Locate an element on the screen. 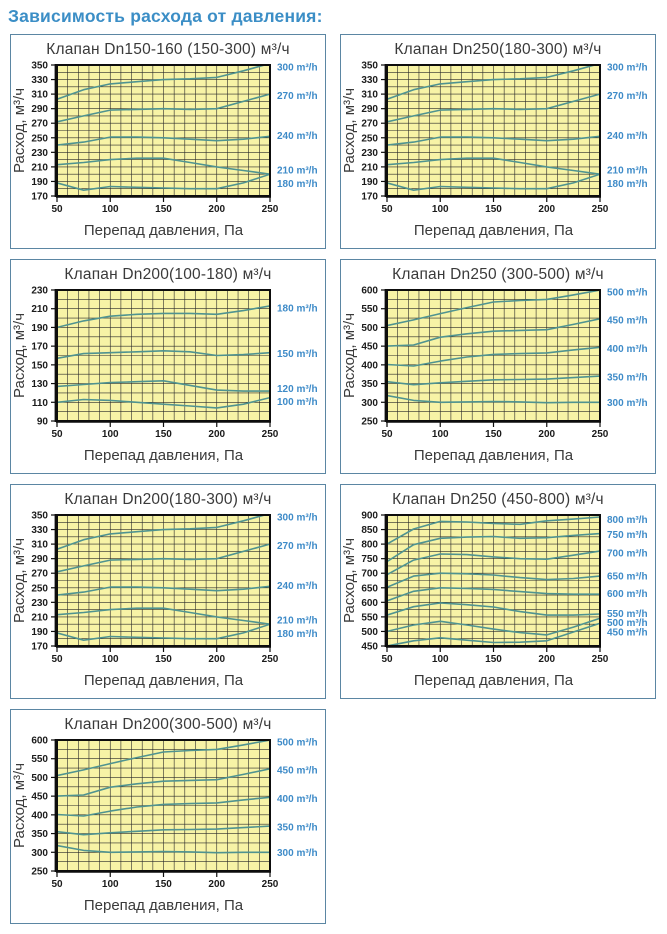 Image resolution: width=667 pixels, height=934 pixels. grid-lines is located at coordinates (163, 580).